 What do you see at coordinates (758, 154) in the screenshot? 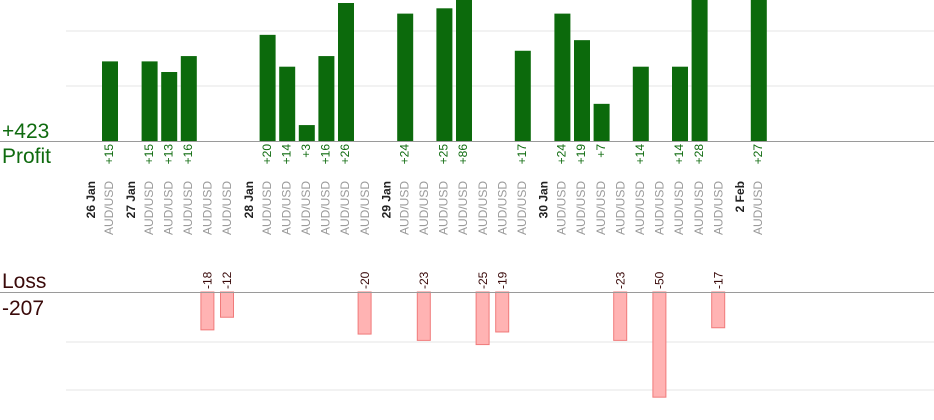
I see `profit-value-label: +27` at bounding box center [758, 154].